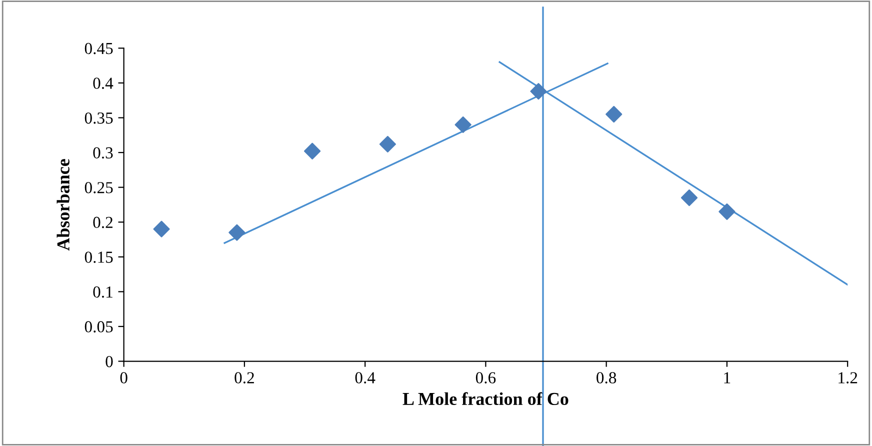 The width and height of the screenshot is (872, 446). I want to click on y-tick-label: 0, so click(109, 362).